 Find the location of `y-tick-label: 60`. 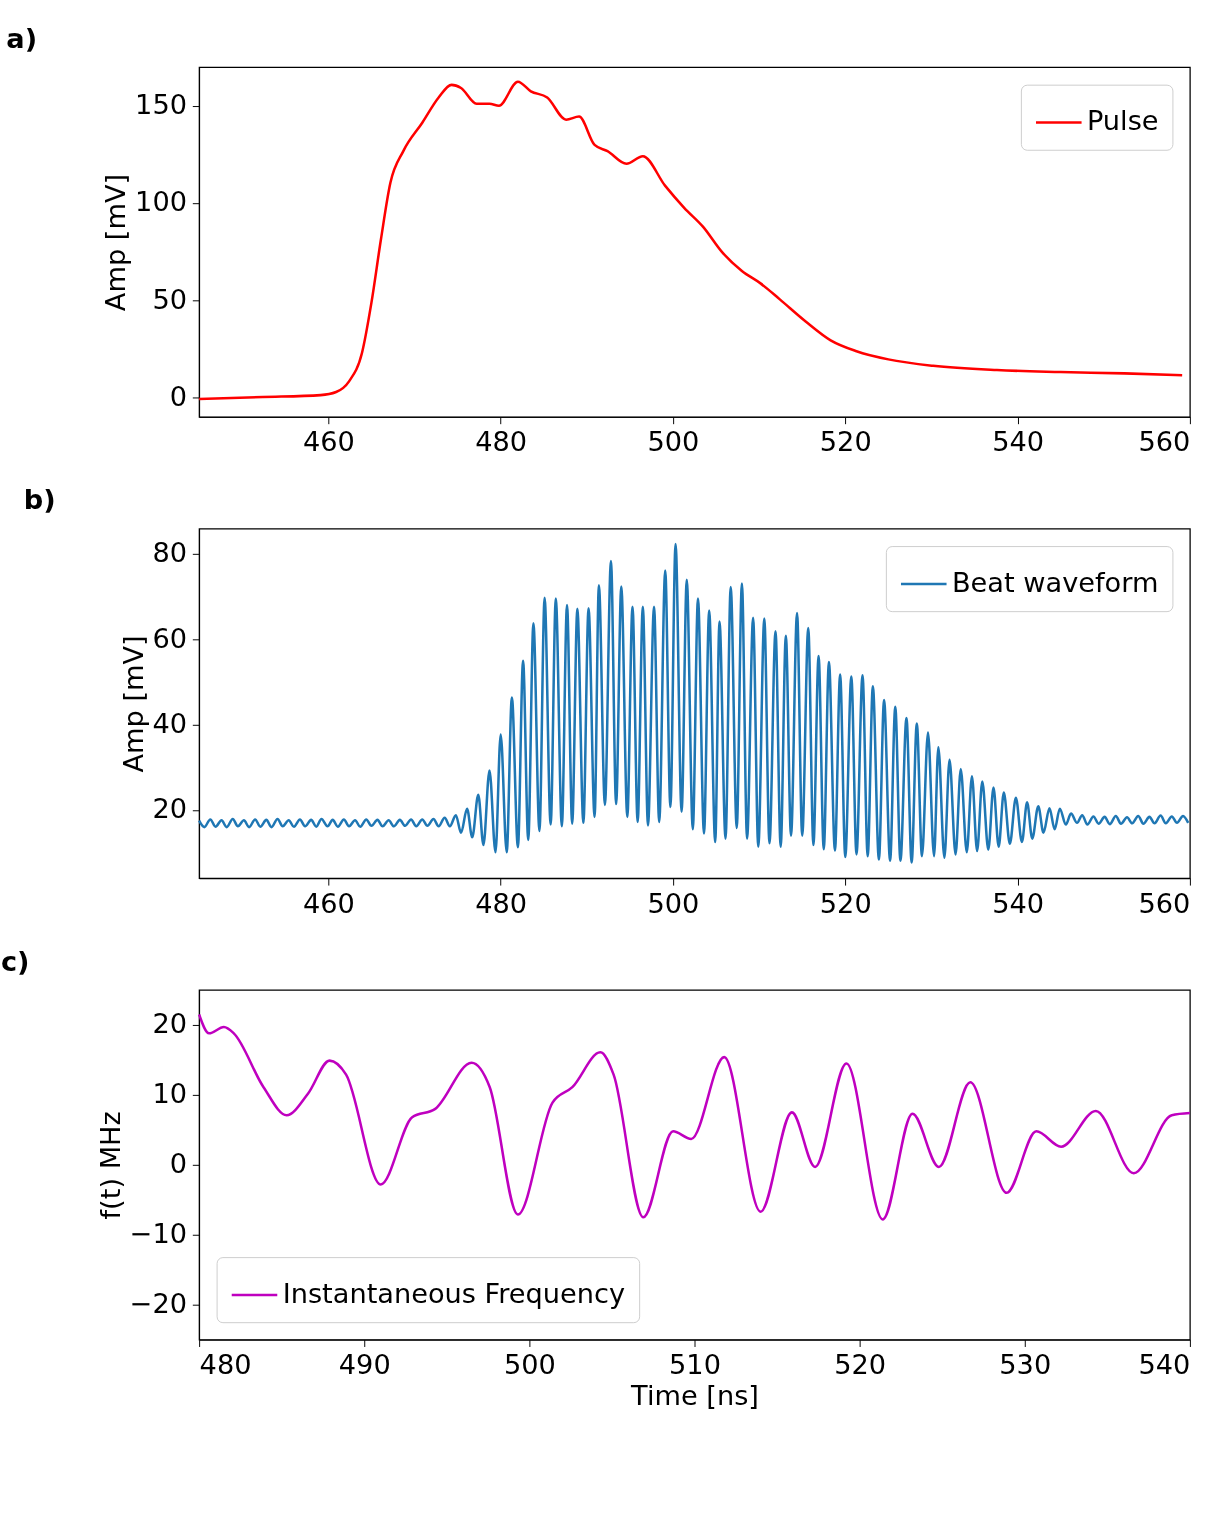

y-tick-label: 60 is located at coordinates (169, 638).